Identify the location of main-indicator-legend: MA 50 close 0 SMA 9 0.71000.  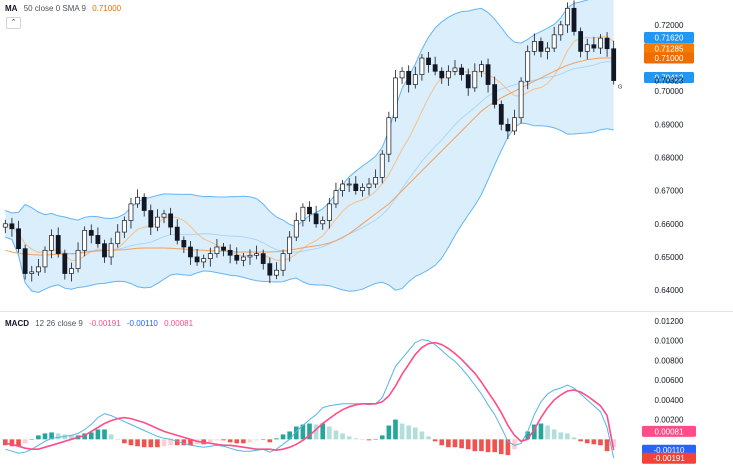
(65, 8).